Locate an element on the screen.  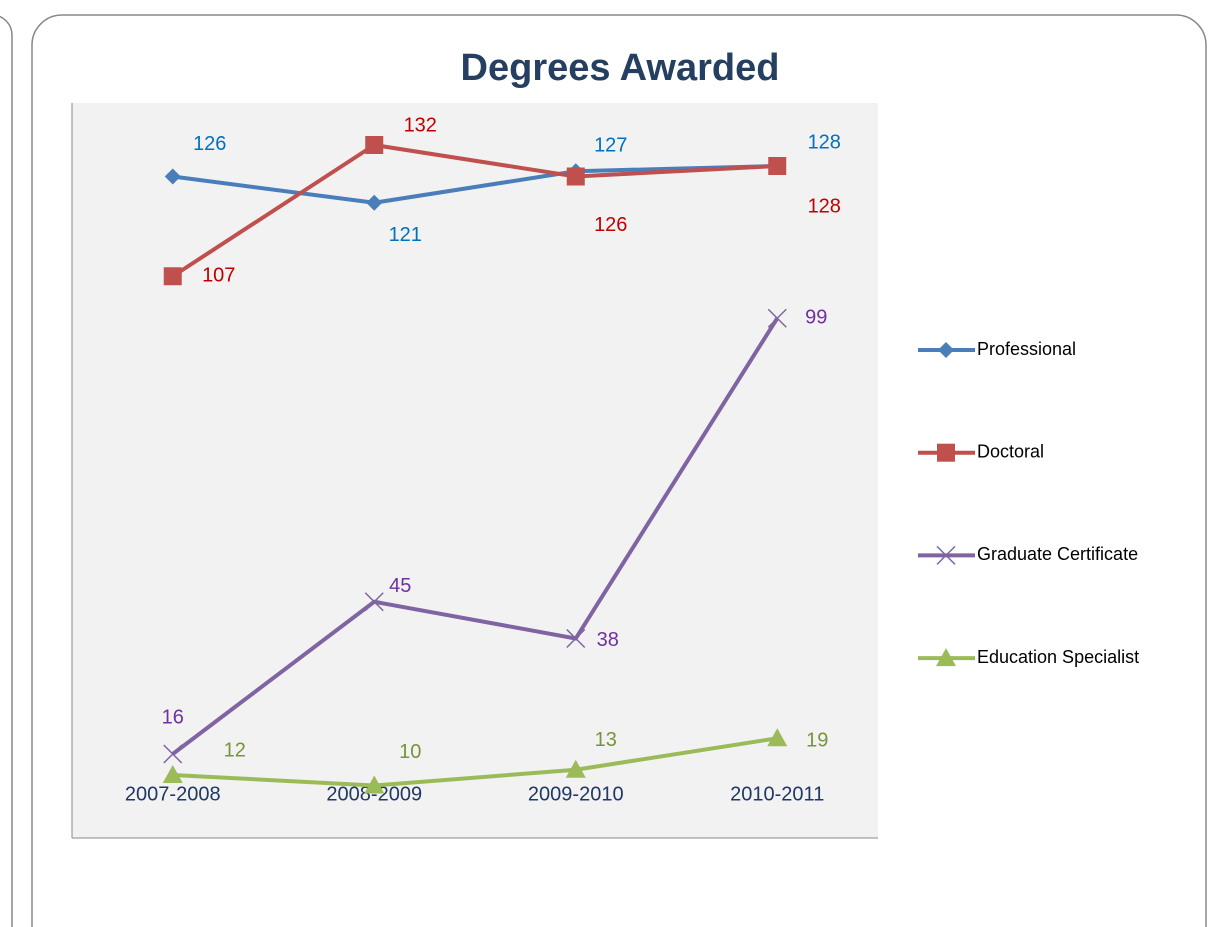
x-tick-label: 2008-2009 is located at coordinates (374, 794).